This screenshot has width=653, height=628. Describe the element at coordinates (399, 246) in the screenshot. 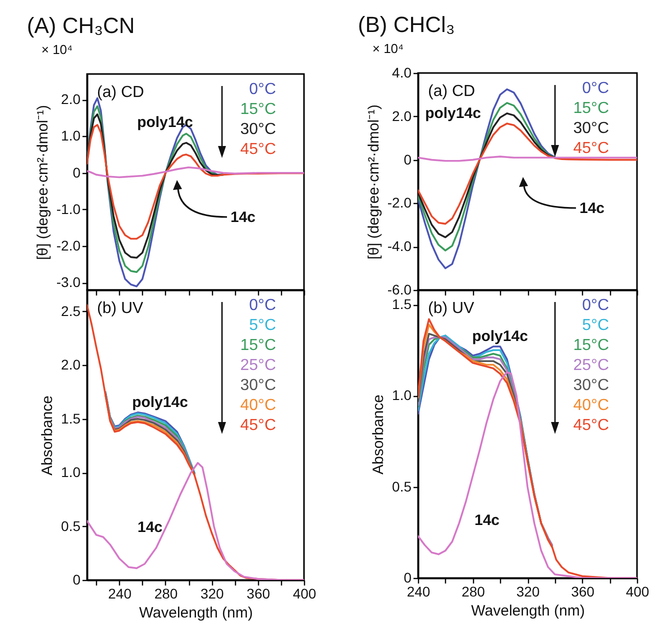

I see `y-tick-label: -4.0` at that location.